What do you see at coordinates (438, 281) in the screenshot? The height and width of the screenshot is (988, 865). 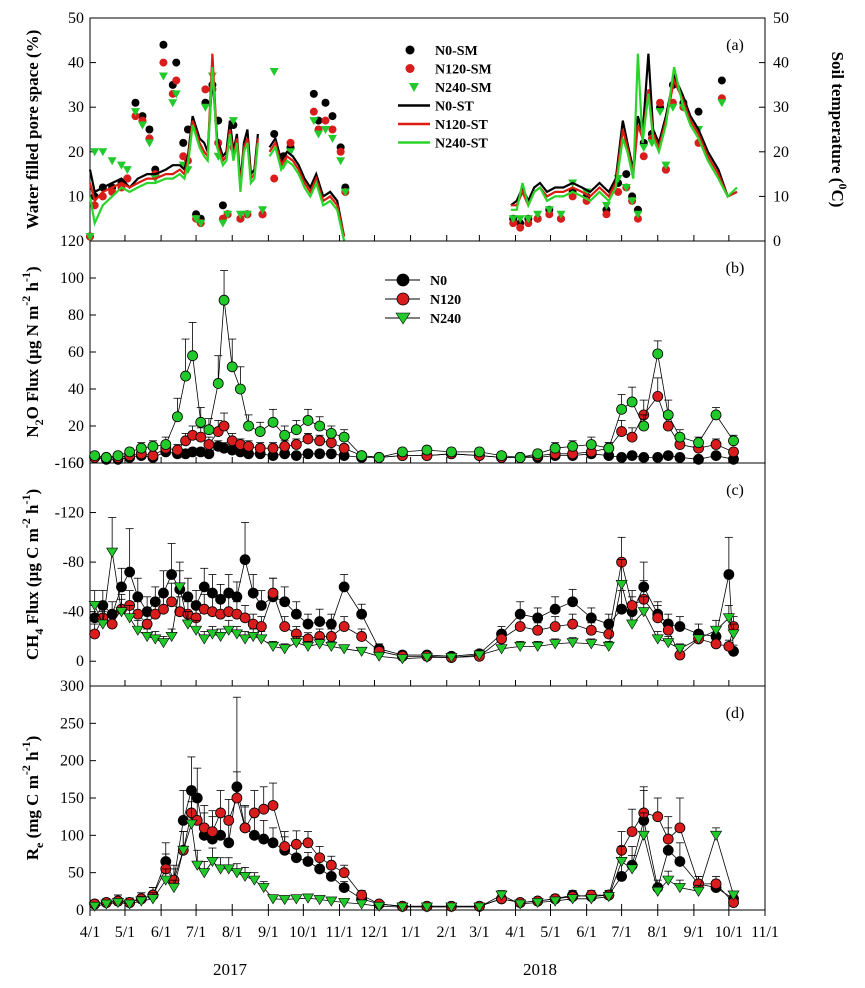 I see `legend-label: N0` at bounding box center [438, 281].